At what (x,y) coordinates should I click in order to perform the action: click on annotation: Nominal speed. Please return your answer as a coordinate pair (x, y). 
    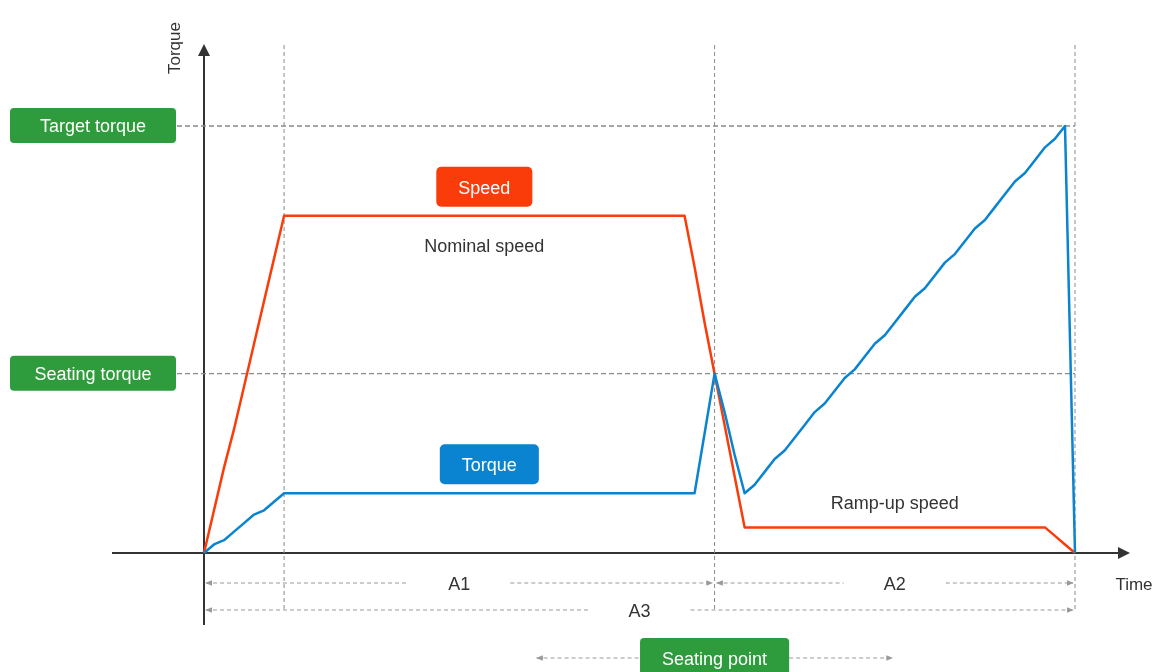
    Looking at the image, I should click on (484, 245).